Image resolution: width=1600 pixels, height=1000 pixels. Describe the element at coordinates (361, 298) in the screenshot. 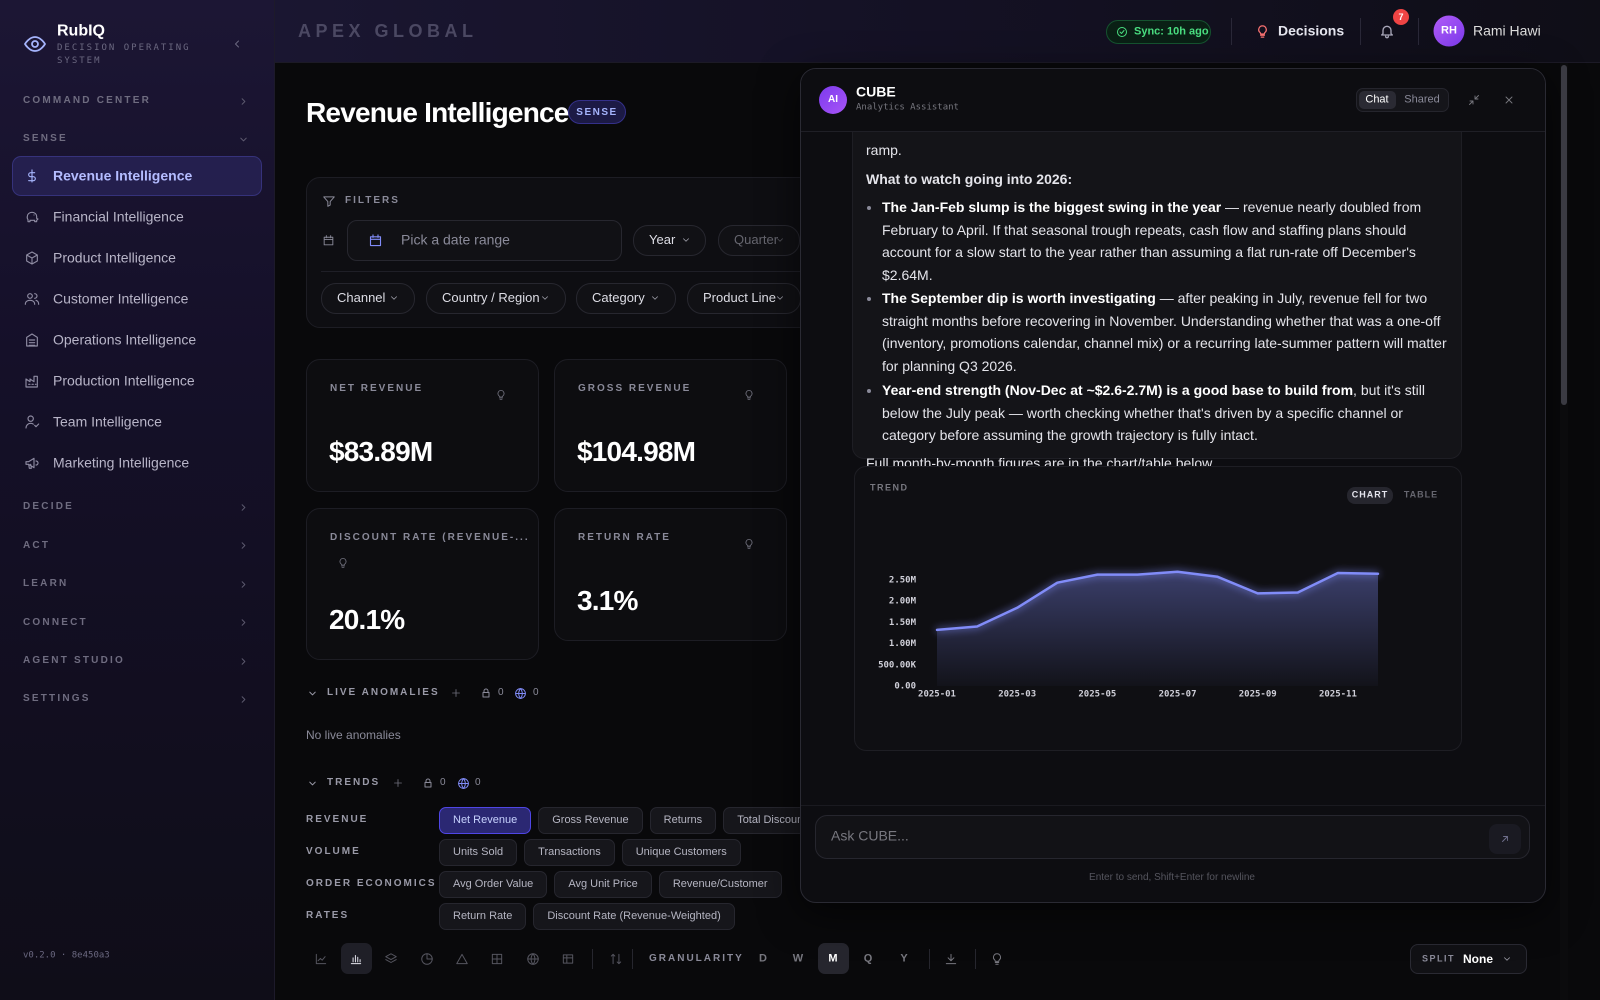

I see `dimension-label: Channel` at that location.